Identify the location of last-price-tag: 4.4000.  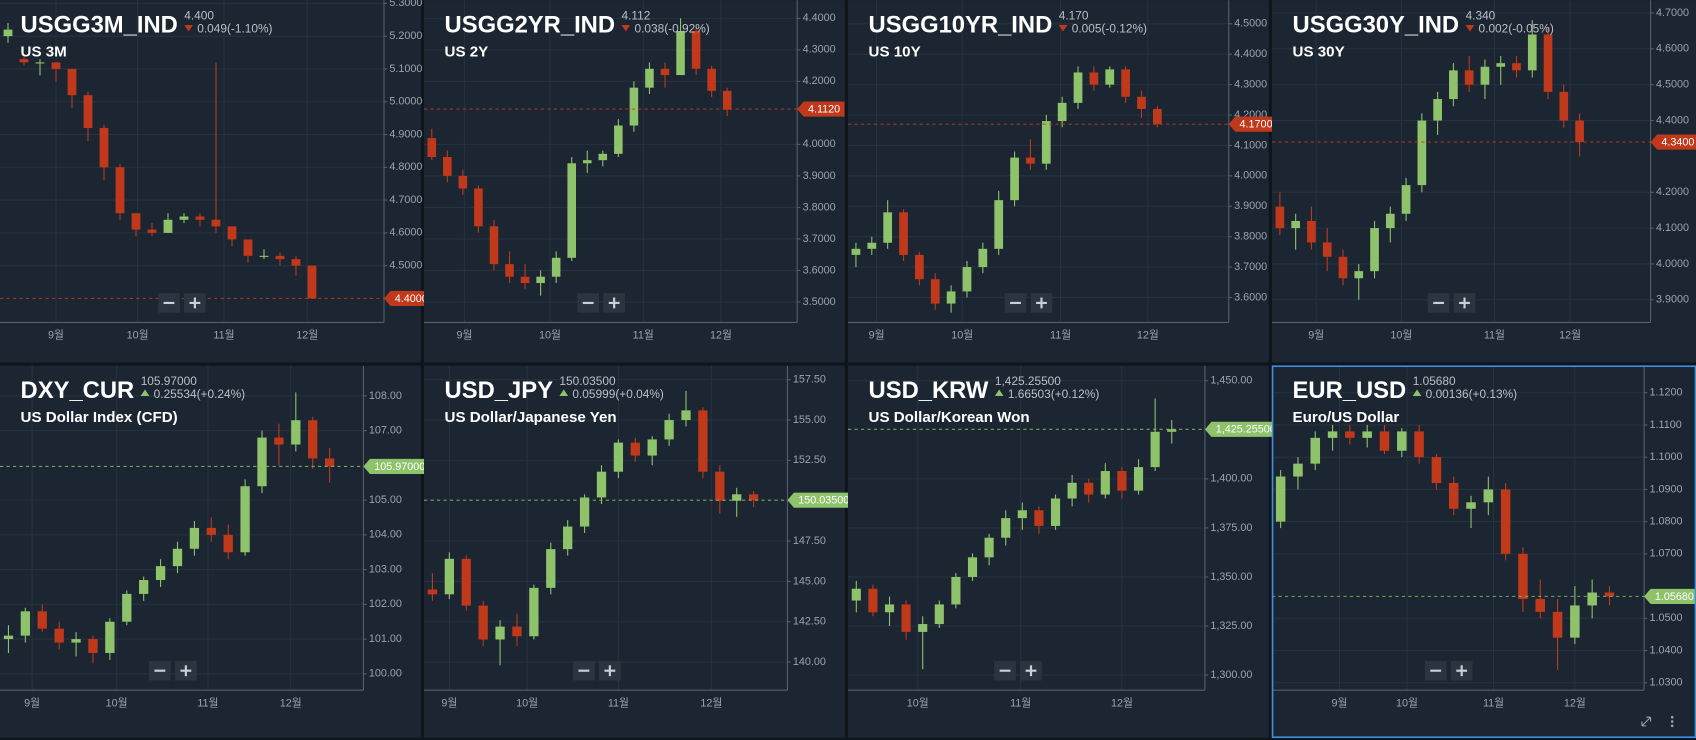
(408, 298).